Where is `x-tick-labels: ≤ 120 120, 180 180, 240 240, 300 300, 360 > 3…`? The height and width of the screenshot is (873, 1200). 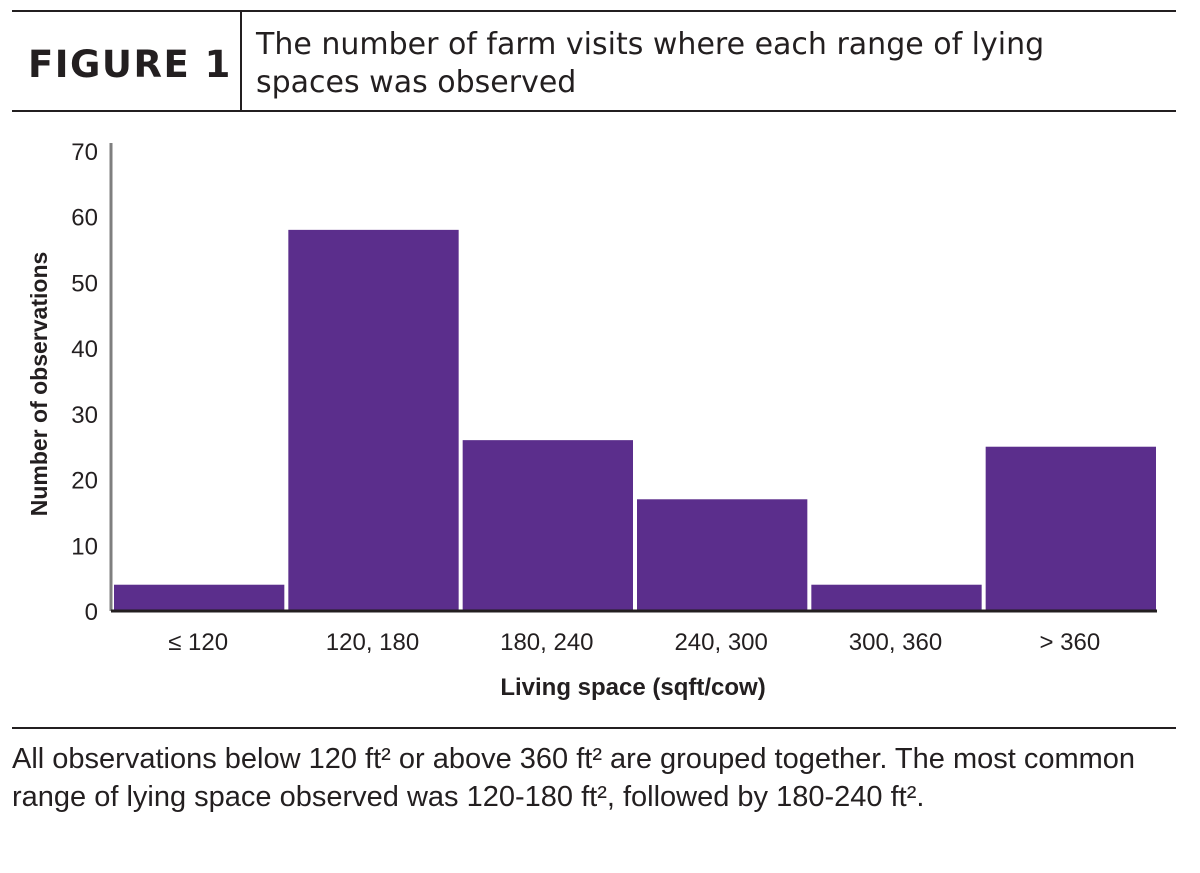 x-tick-labels: ≤ 120 120, 180 180, 240 240, 300 300, 360 > 3… is located at coordinates (634, 642).